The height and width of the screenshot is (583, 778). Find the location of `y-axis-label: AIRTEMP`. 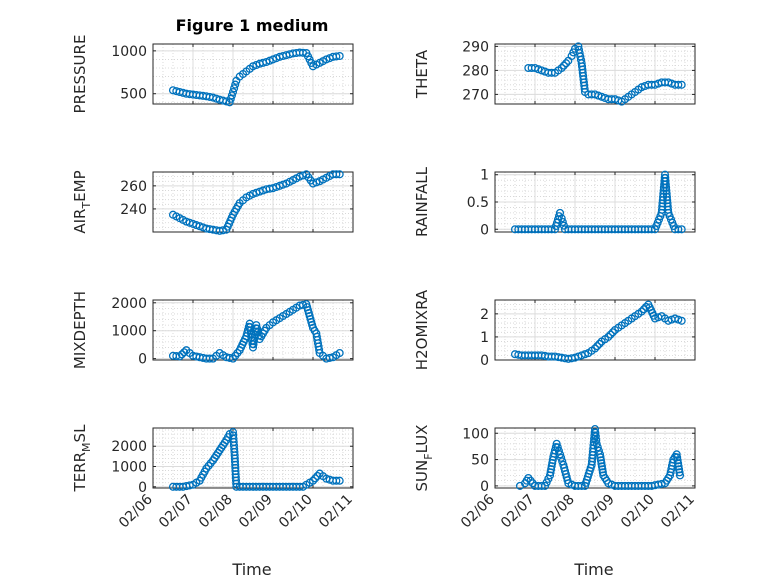

y-axis-label: AIRTEMP is located at coordinates (82, 201).